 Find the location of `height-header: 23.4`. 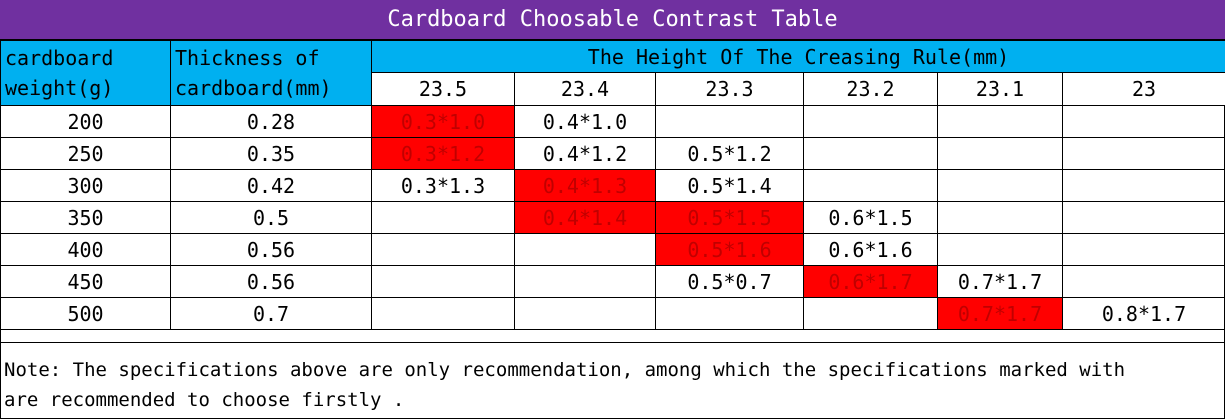

height-header: 23.4 is located at coordinates (585, 89).